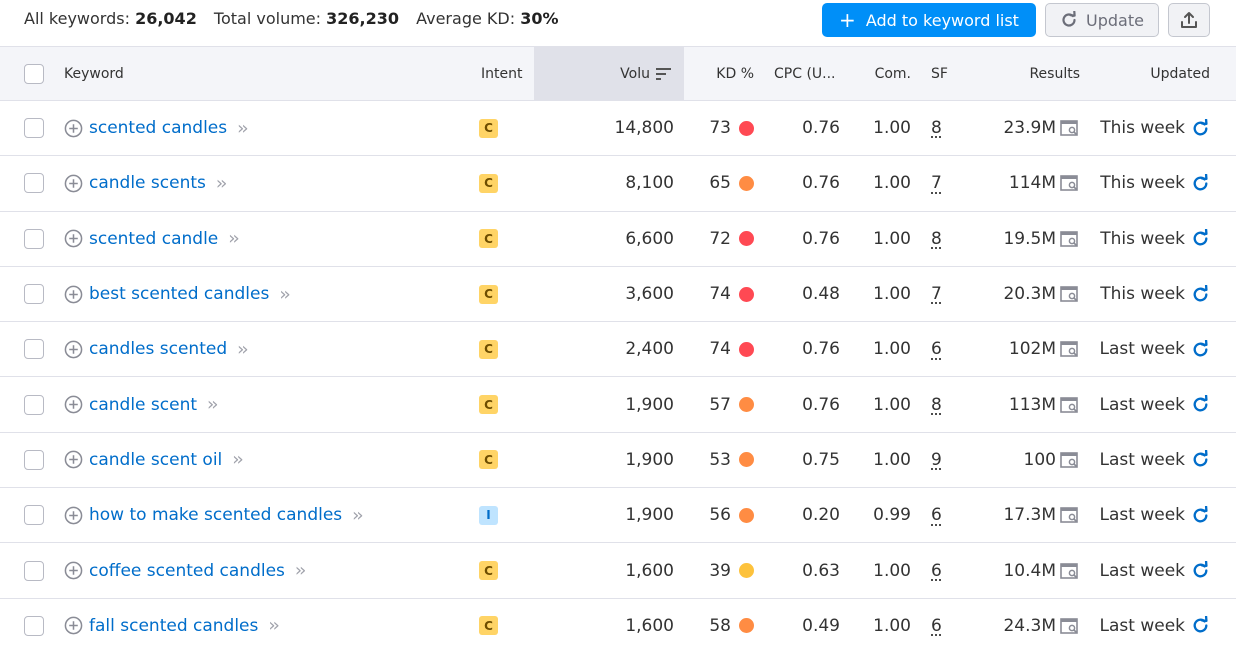  I want to click on column-intent: Intent, so click(502, 73).